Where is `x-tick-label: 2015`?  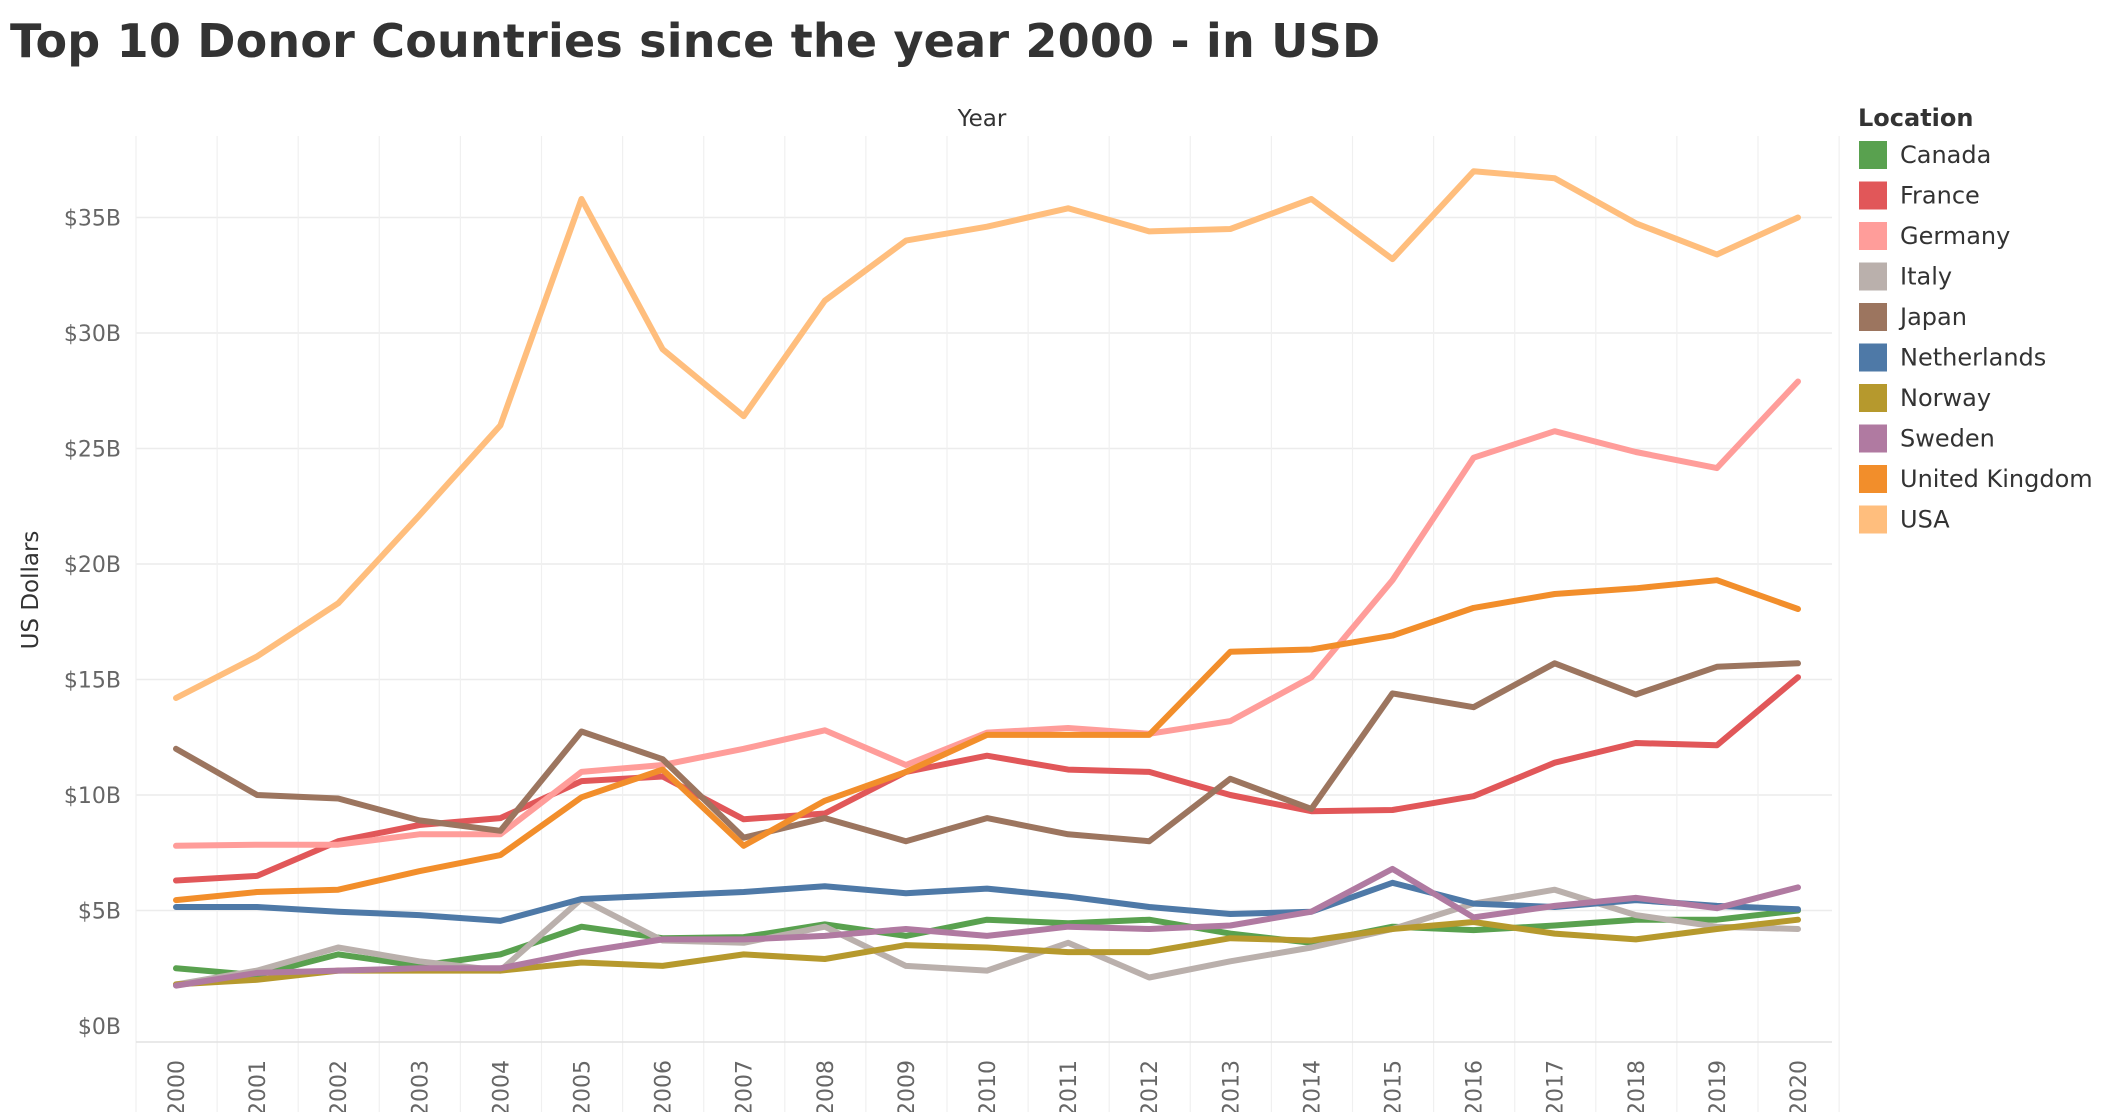 x-tick-label: 2015 is located at coordinates (1394, 1086).